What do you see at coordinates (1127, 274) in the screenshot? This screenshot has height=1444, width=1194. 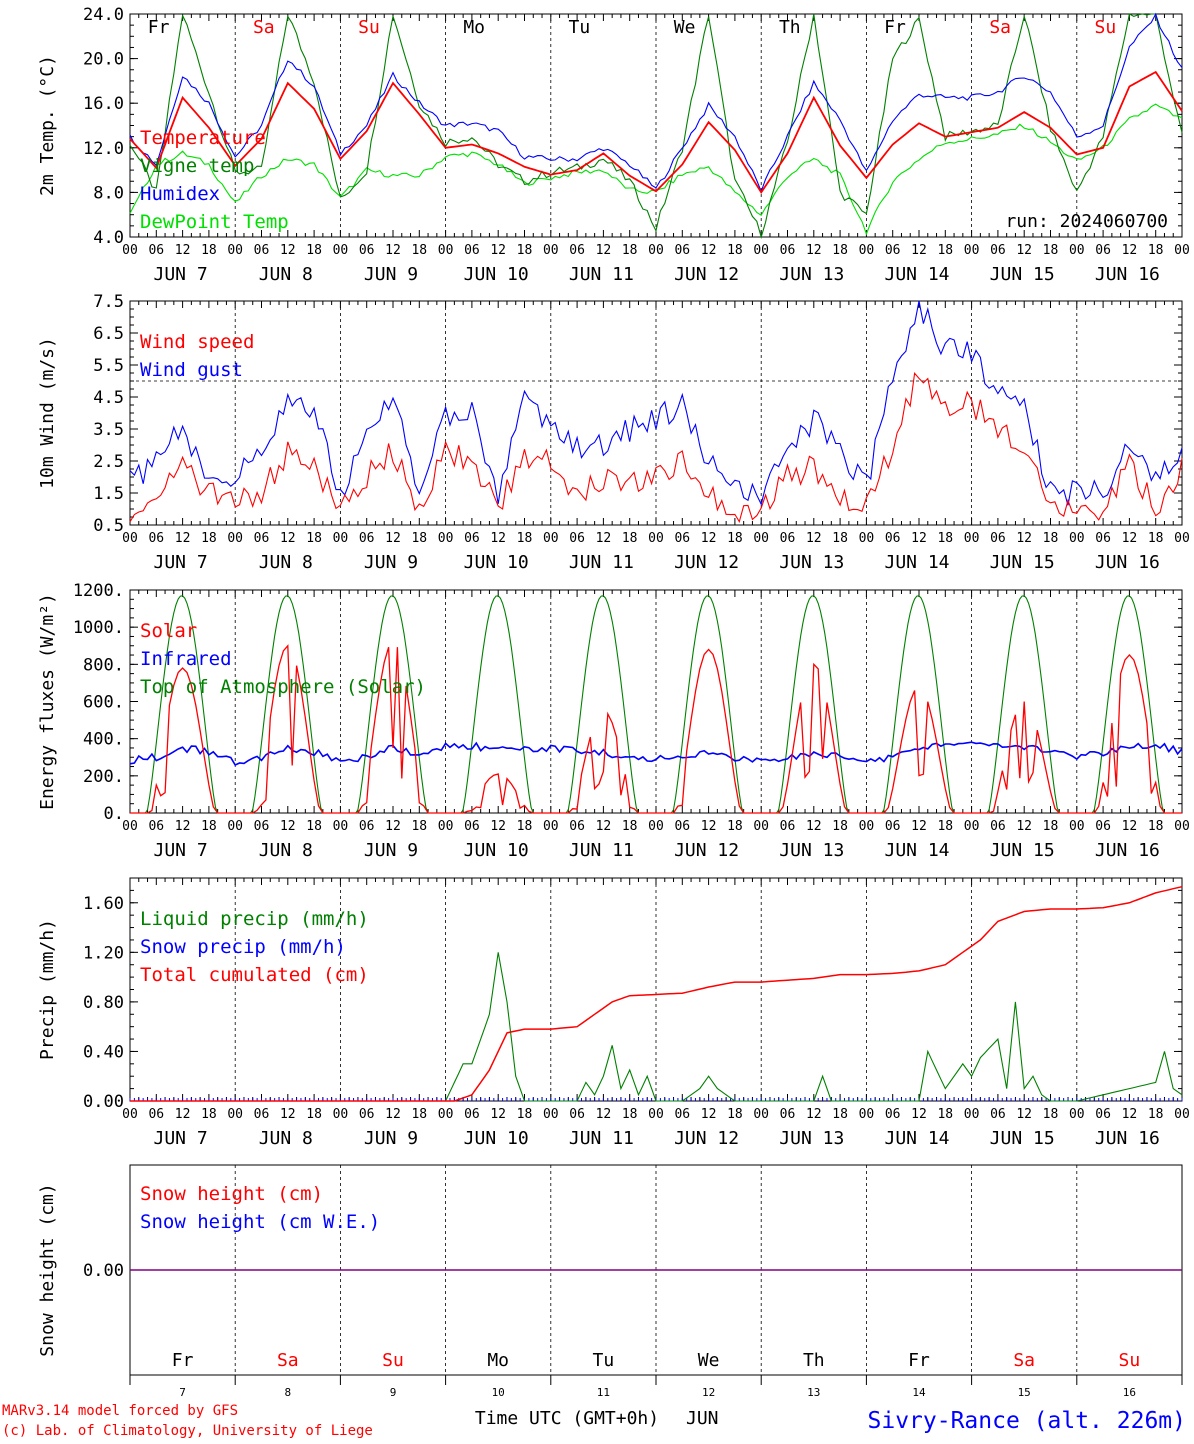 I see `date-label: JUN 16` at bounding box center [1127, 274].